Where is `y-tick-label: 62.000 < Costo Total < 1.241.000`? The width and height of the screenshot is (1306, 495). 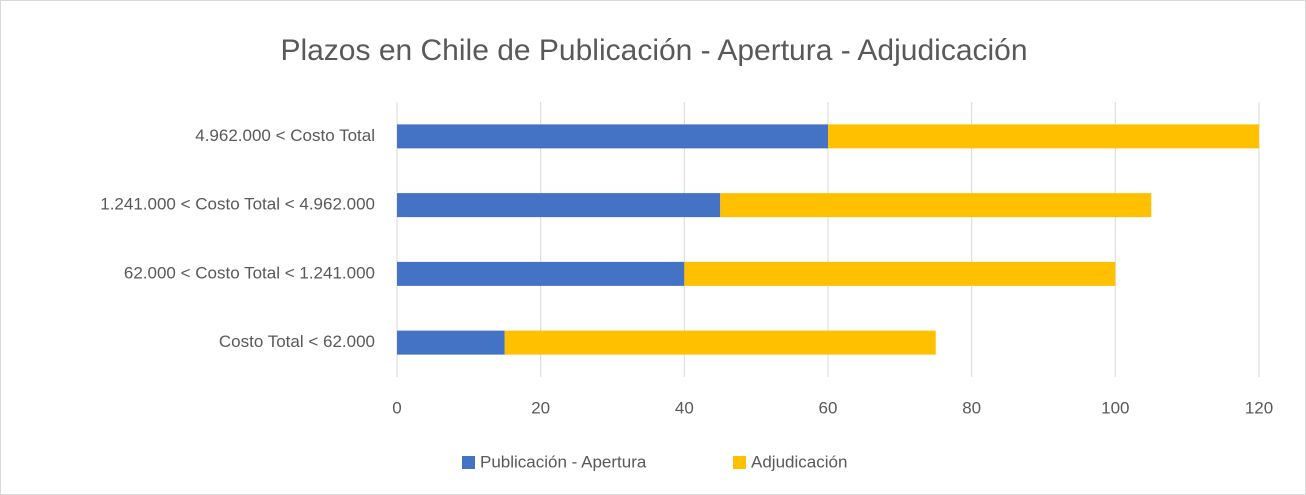 y-tick-label: 62.000 < Costo Total < 1.241.000 is located at coordinates (249, 272).